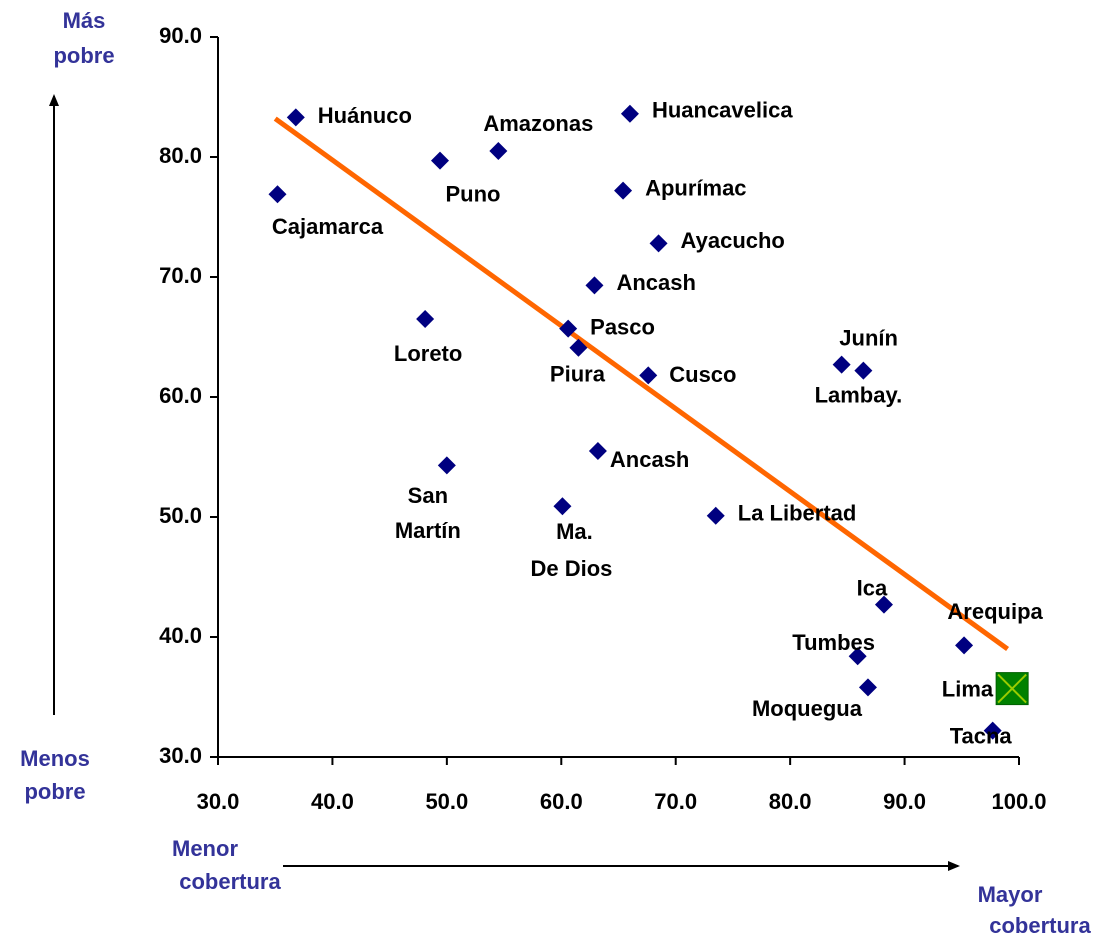  Describe the element at coordinates (622, 326) in the screenshot. I see `point-label: Pasco` at that location.